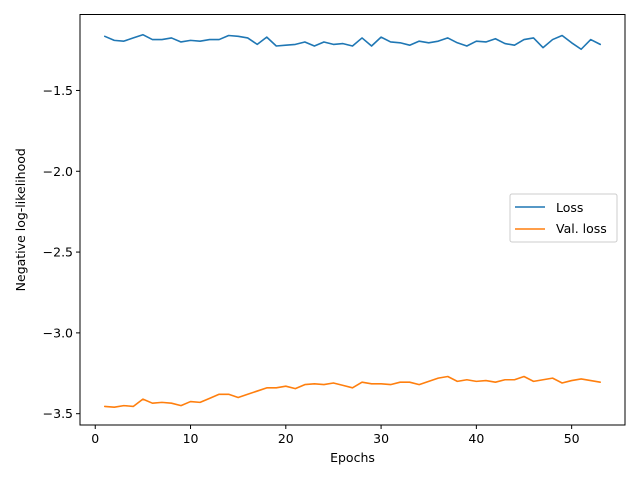  I want to click on y-axis-label: Negative log-likelihood, so click(20, 219).